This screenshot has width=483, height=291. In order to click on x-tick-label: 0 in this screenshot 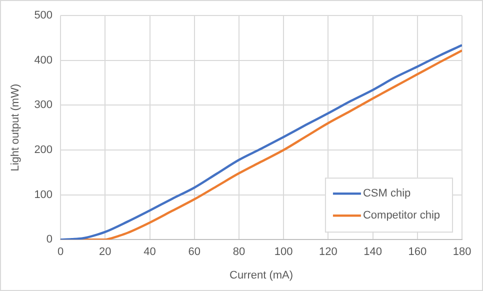, I will do `click(60, 252)`.